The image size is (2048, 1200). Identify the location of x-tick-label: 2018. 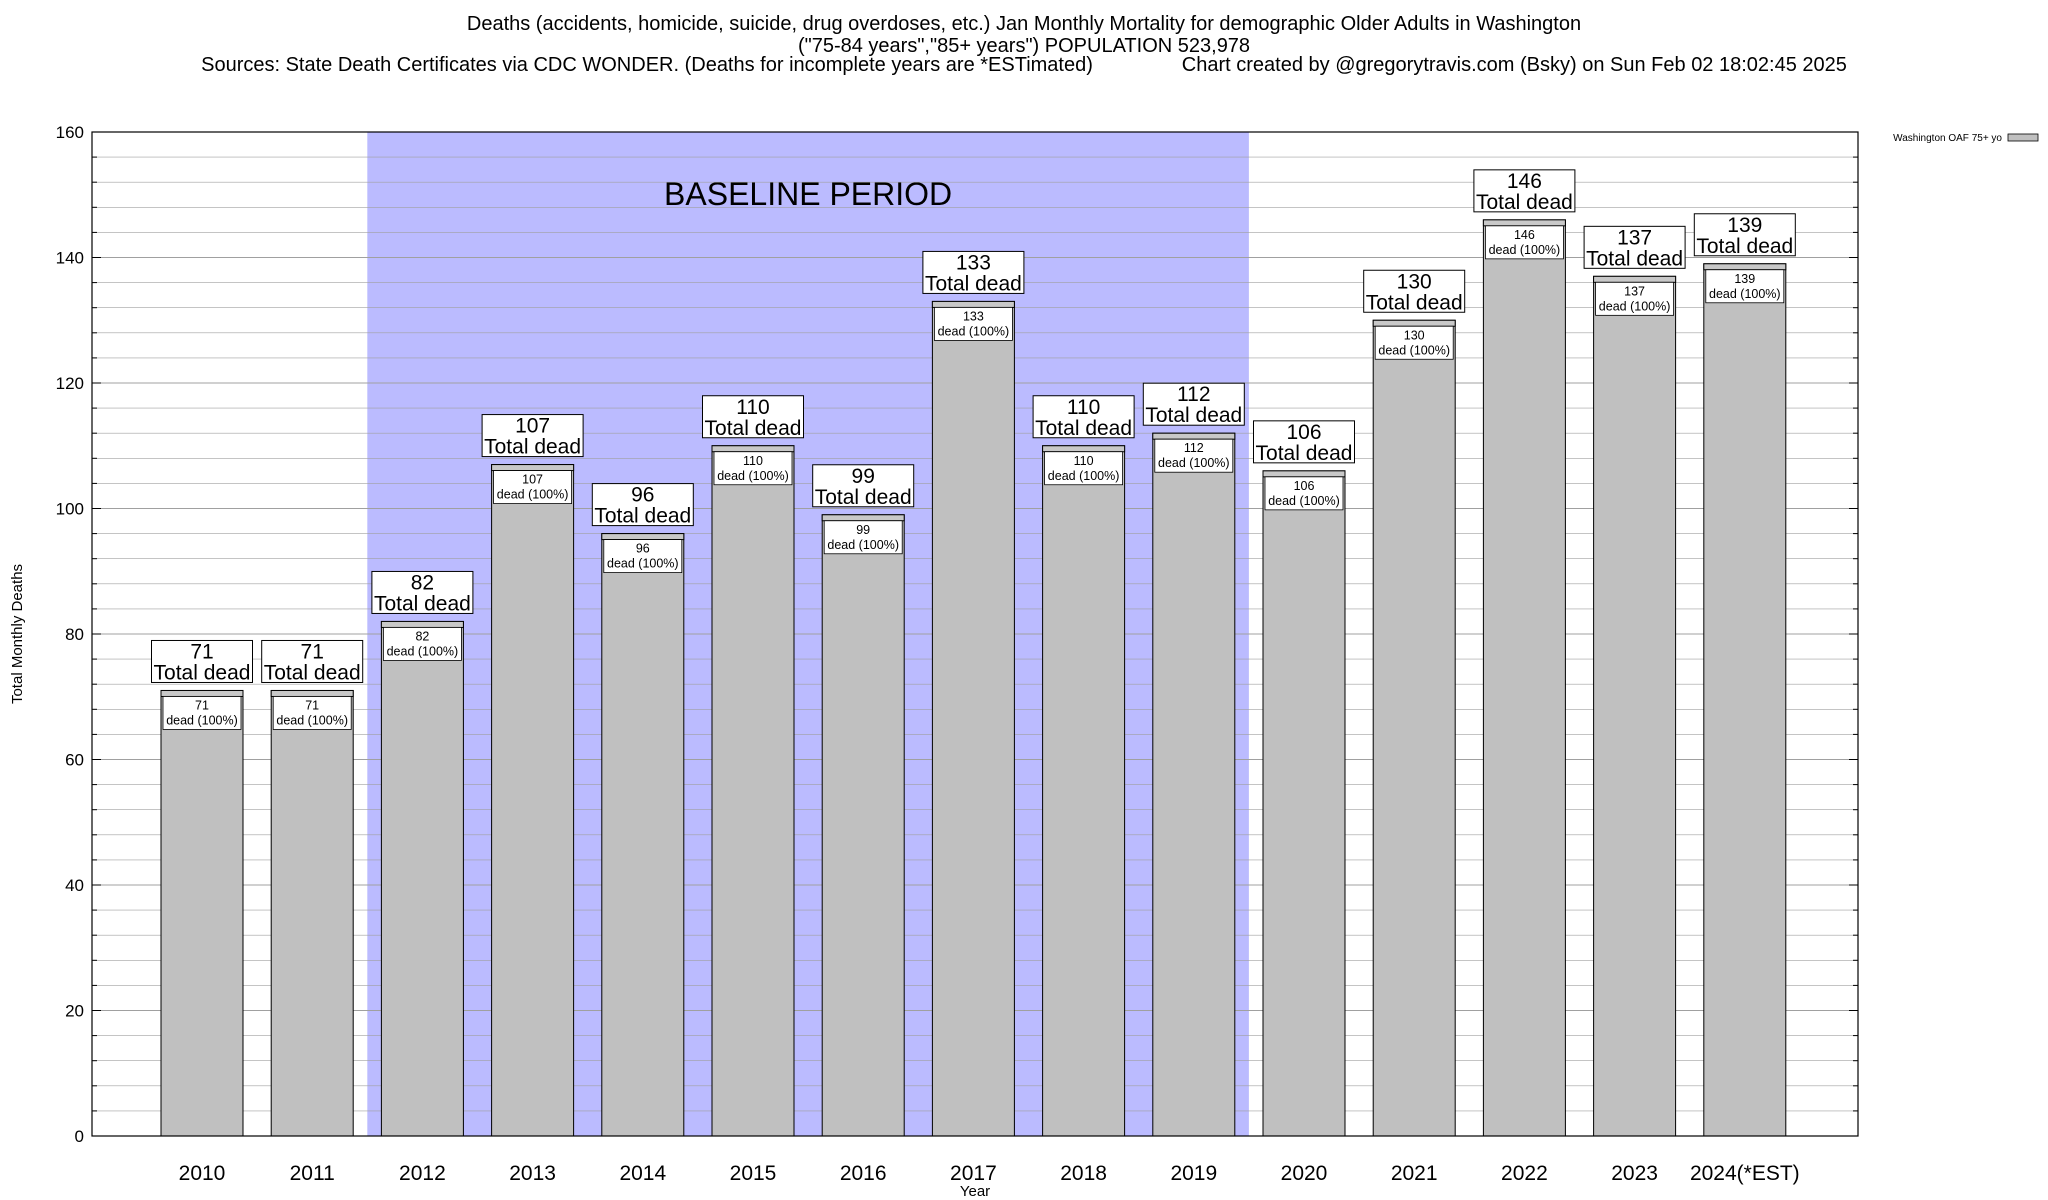
(1083, 1173).